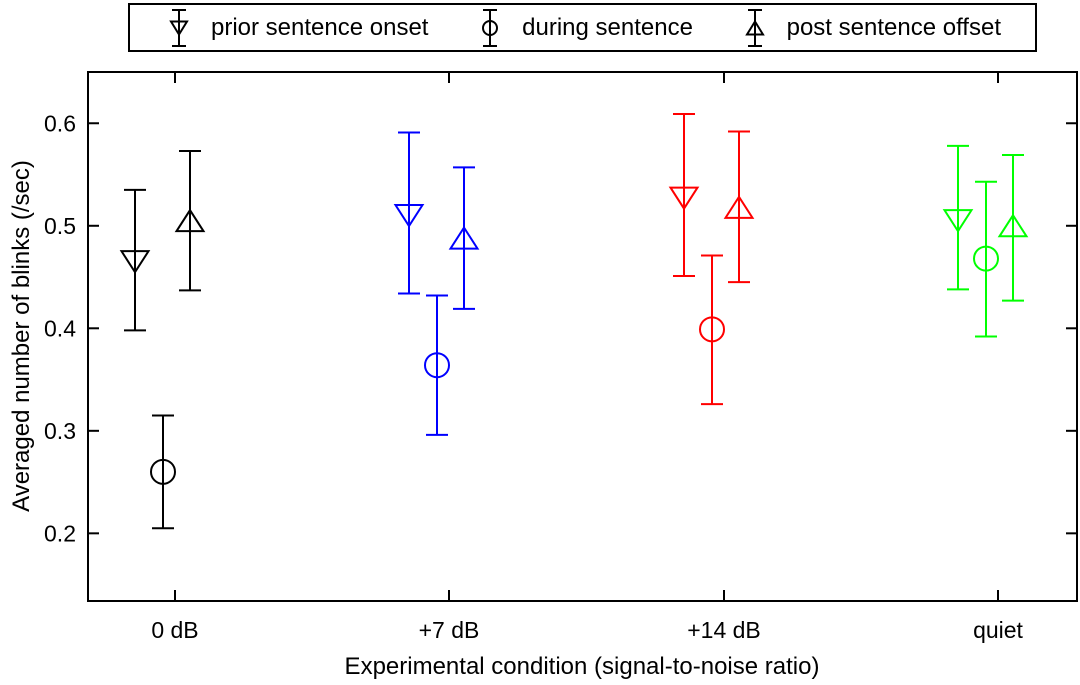 The image size is (1080, 685). What do you see at coordinates (724, 630) in the screenshot?
I see `x-tick-label-14-db: +14 dB` at bounding box center [724, 630].